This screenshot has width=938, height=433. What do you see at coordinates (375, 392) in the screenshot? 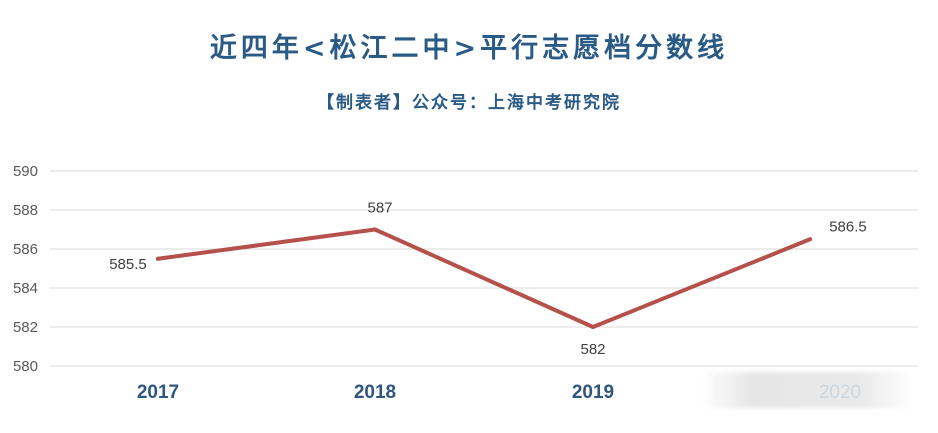
I see `x-tick-label: 2018` at bounding box center [375, 392].